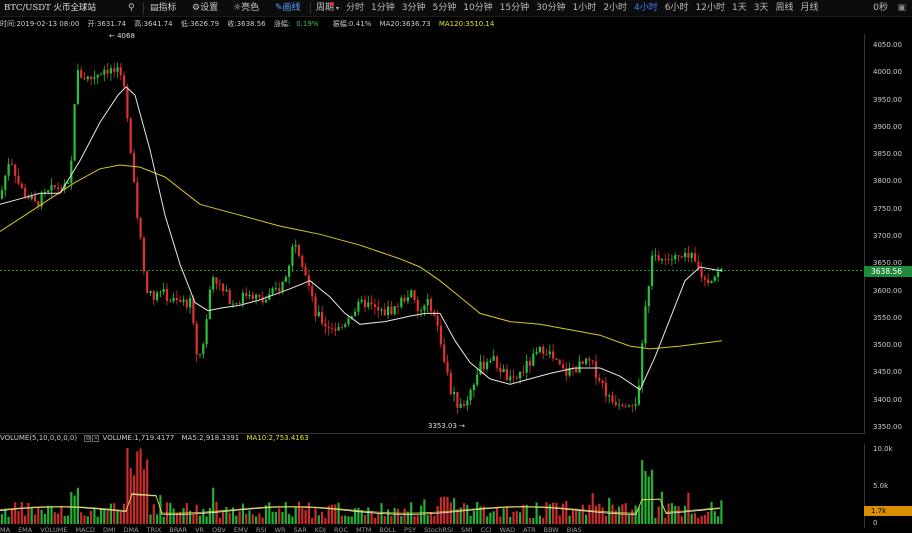 The height and width of the screenshot is (533, 912). Describe the element at coordinates (551, 8) in the screenshot. I see `period-6: 30分钟` at that location.